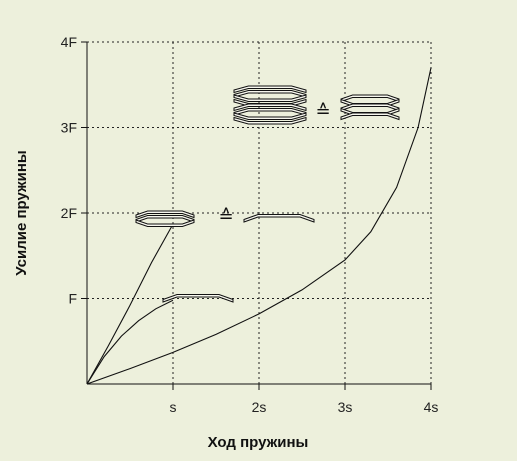 This screenshot has width=517, height=461. Describe the element at coordinates (370, 116) in the screenshot. I see `spring-disc-series-stack` at that location.